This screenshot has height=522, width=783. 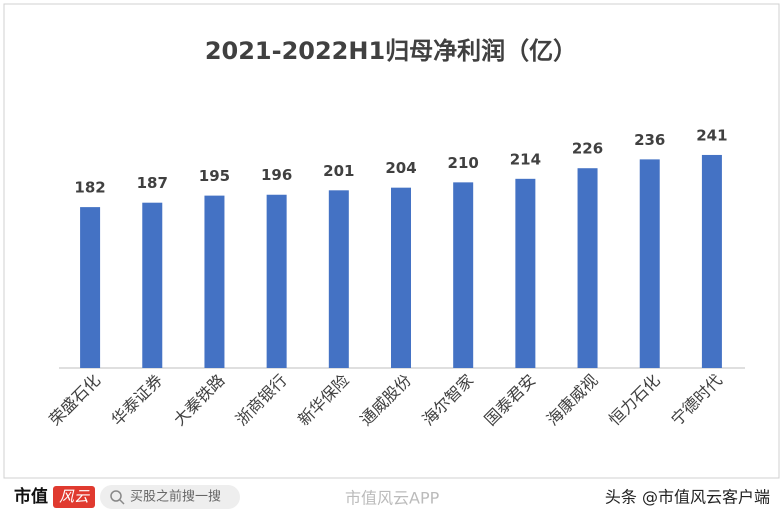 I want to click on data-label: 187, so click(x=152, y=183).